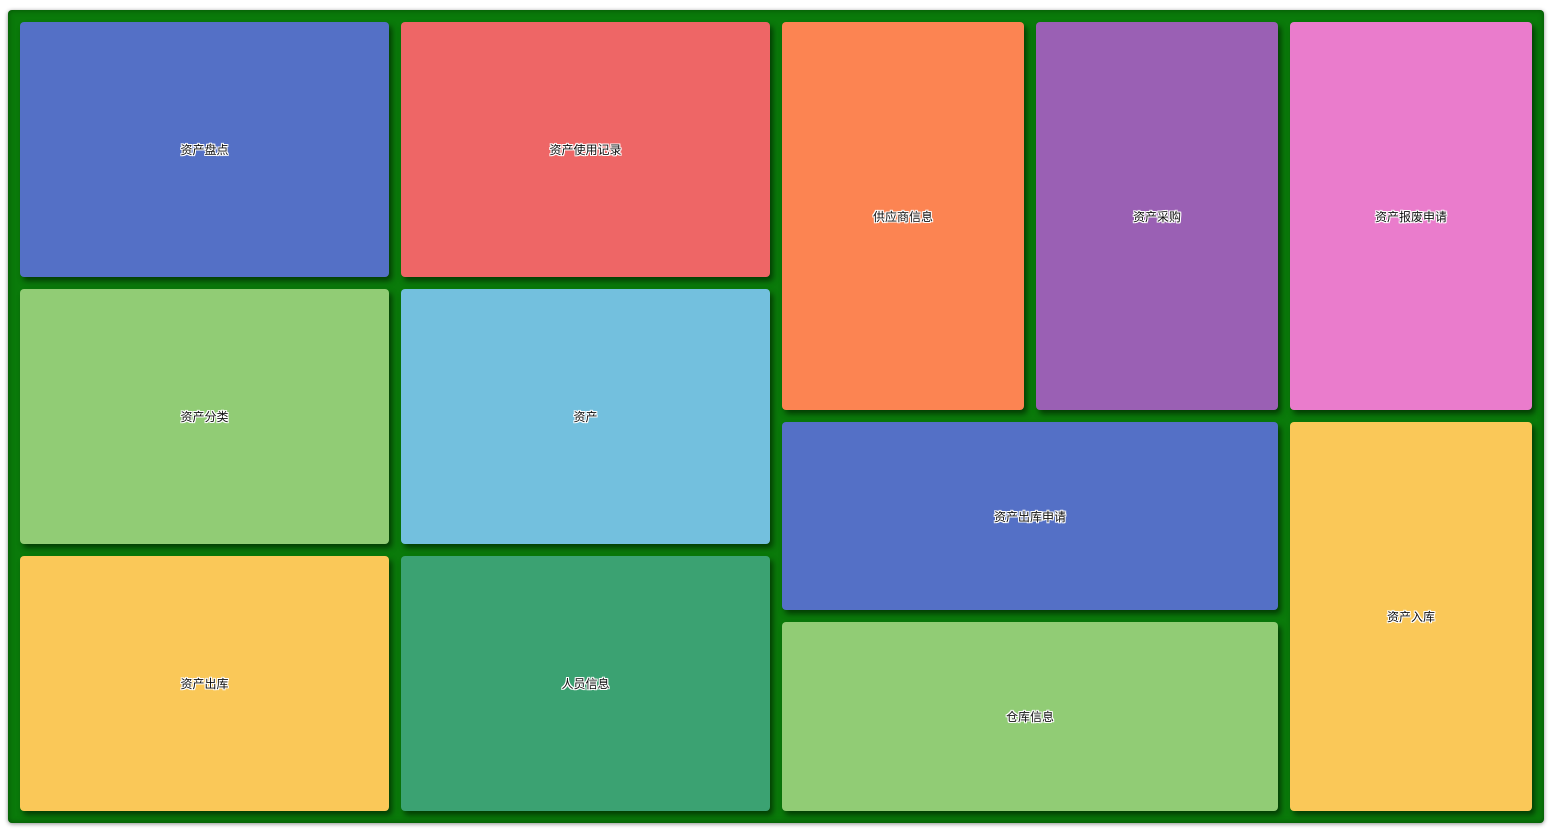 This screenshot has width=1552, height=831. I want to click on tile-asset-inbound: 资产入库, so click(1411, 616).